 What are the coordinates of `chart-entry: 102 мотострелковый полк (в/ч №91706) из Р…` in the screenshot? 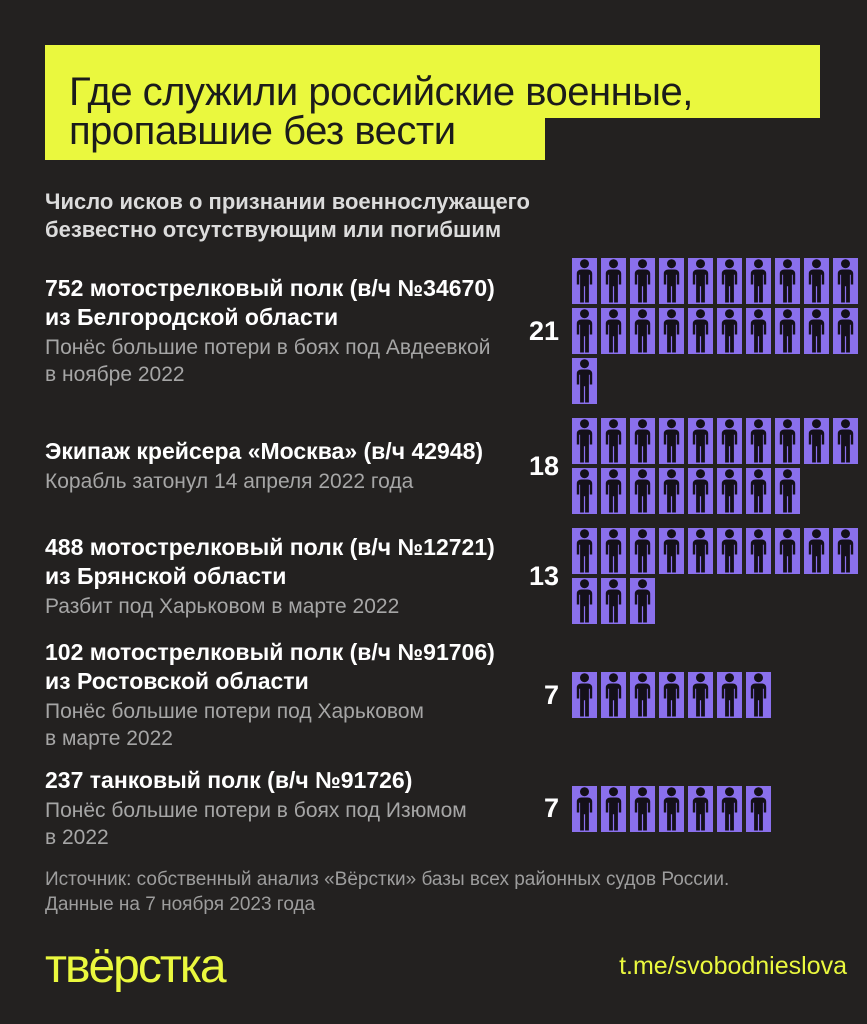 It's located at (456, 695).